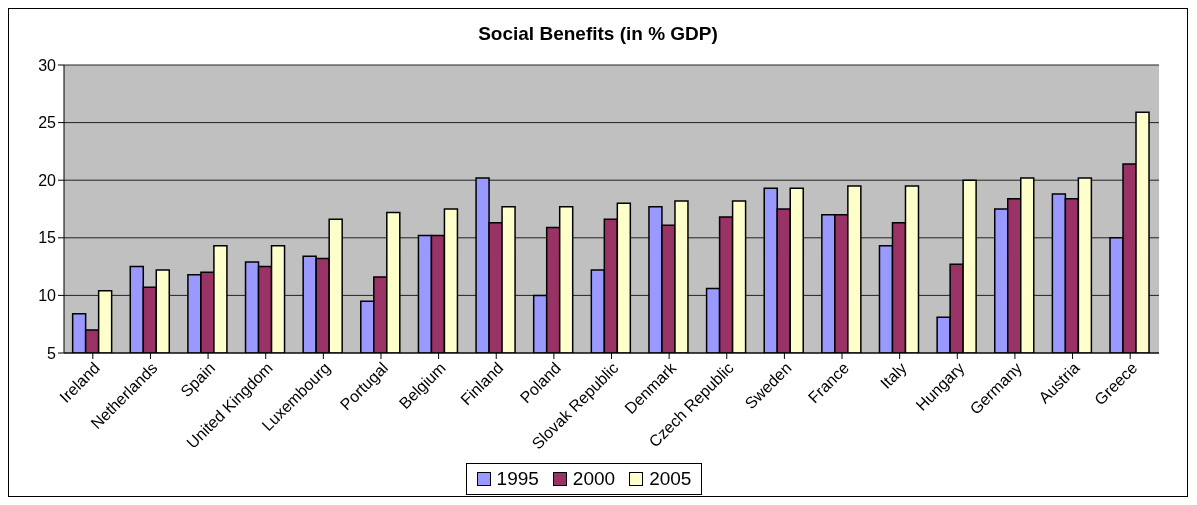 The image size is (1197, 505). Describe the element at coordinates (670, 479) in the screenshot. I see `legend-label: 2005` at that location.